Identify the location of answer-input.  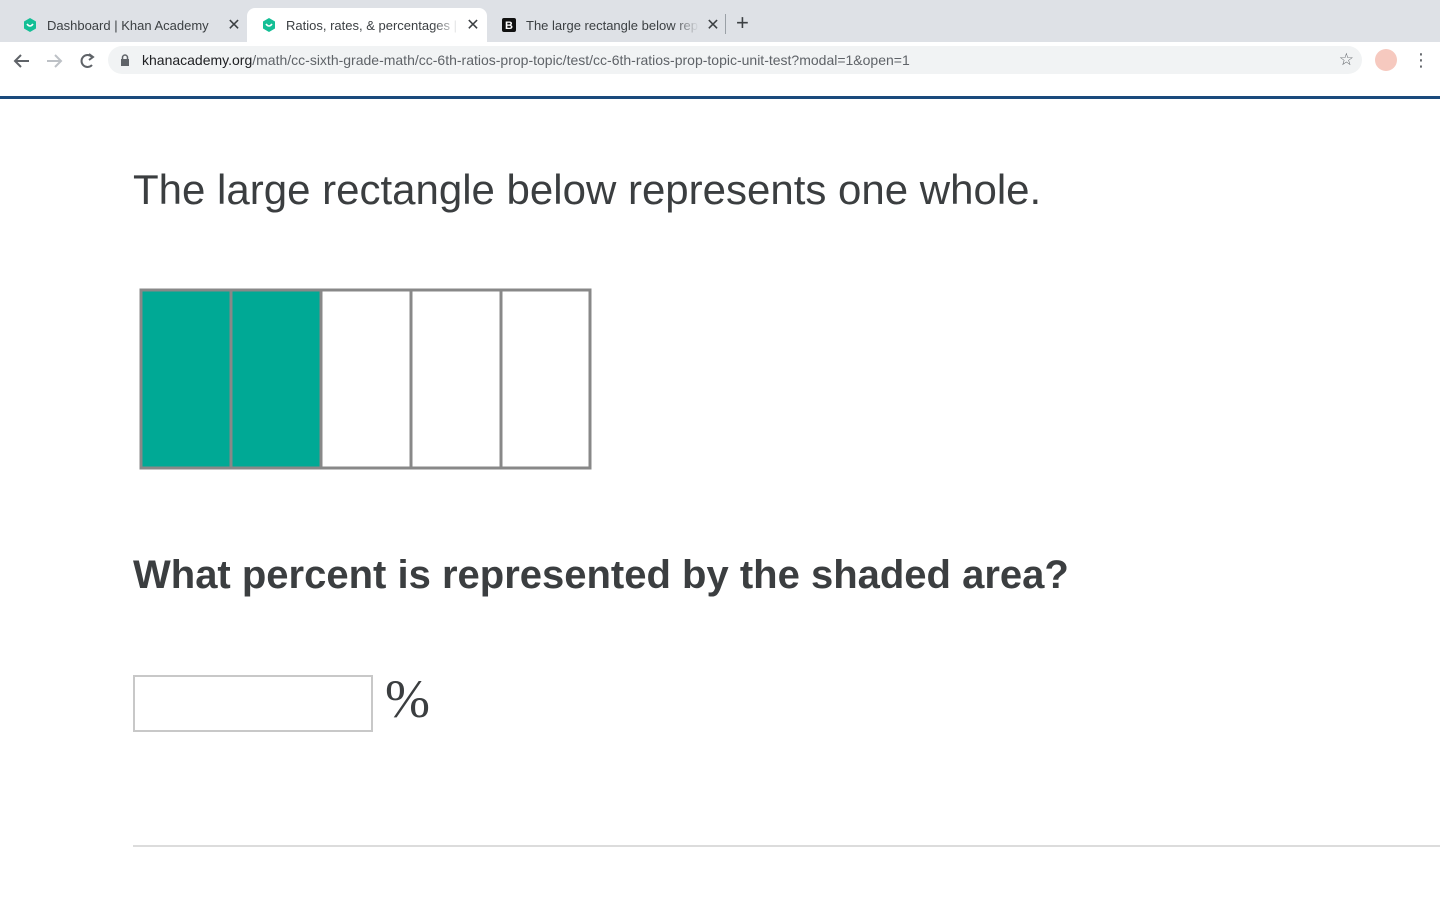
(253, 703).